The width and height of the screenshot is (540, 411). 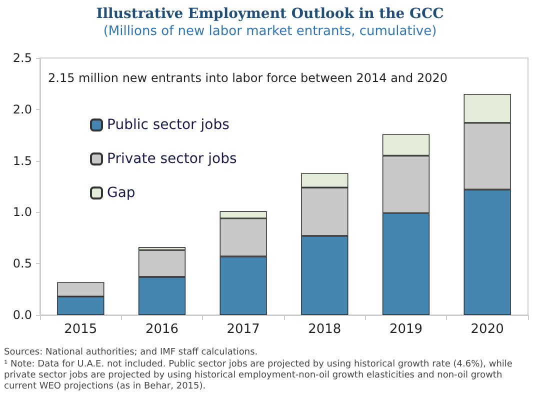 I want to click on y-tick-label: 0.0, so click(x=22, y=315).